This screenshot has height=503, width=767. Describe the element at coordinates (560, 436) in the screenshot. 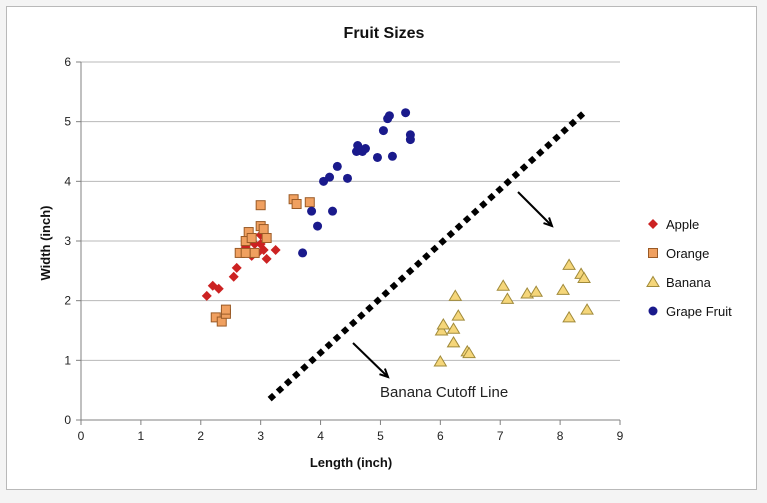

I see `x-tick-label-8: 8` at that location.